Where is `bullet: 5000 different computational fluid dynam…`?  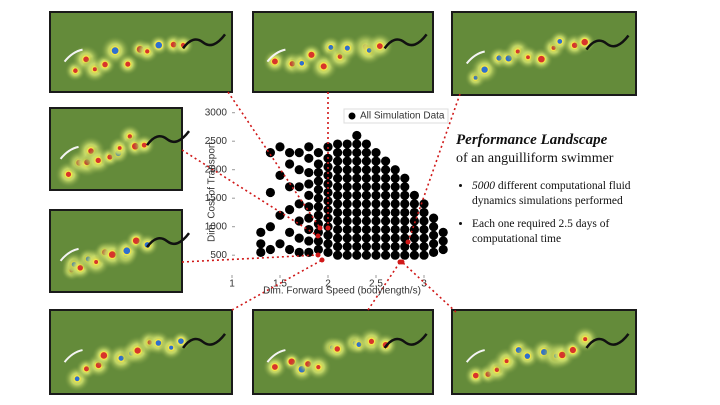 bullet: 5000 different computational fluid dynam… is located at coordinates (564, 194).